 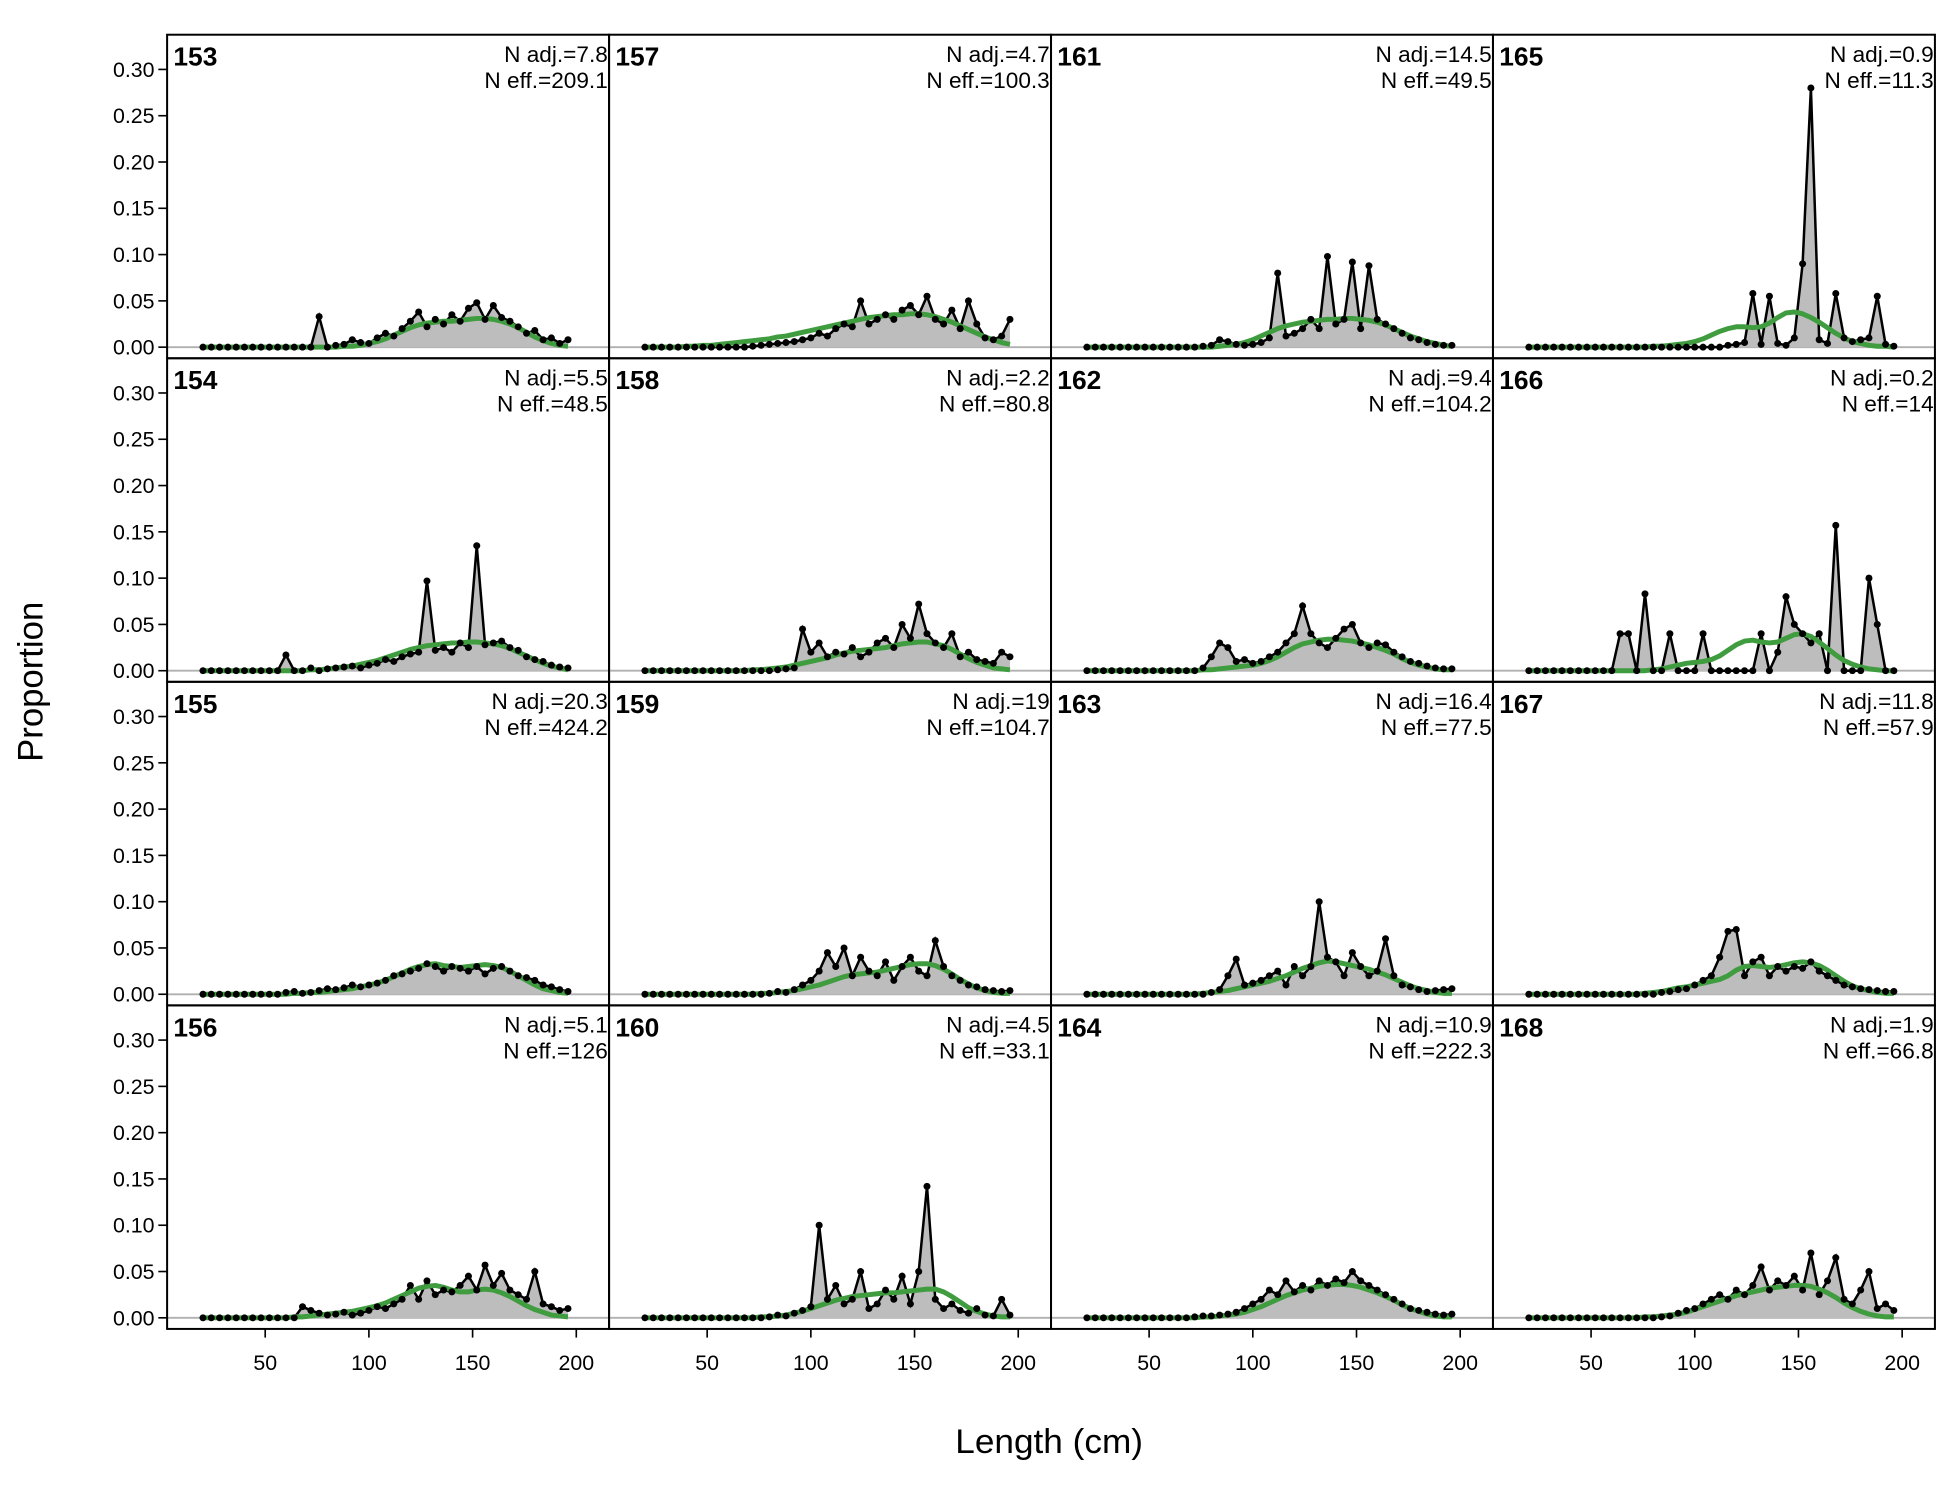 What do you see at coordinates (1436, 80) in the screenshot?
I see `n-eff-label: N eff.=49.5` at bounding box center [1436, 80].